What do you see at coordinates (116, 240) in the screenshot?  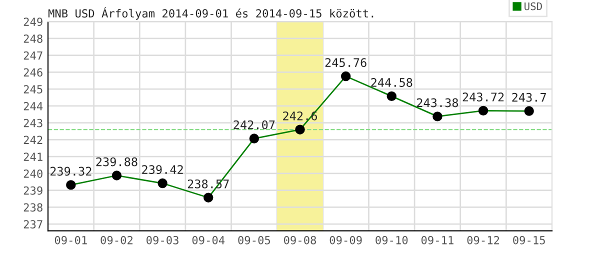 I see `x-tick-label: 09-02` at bounding box center [116, 240].